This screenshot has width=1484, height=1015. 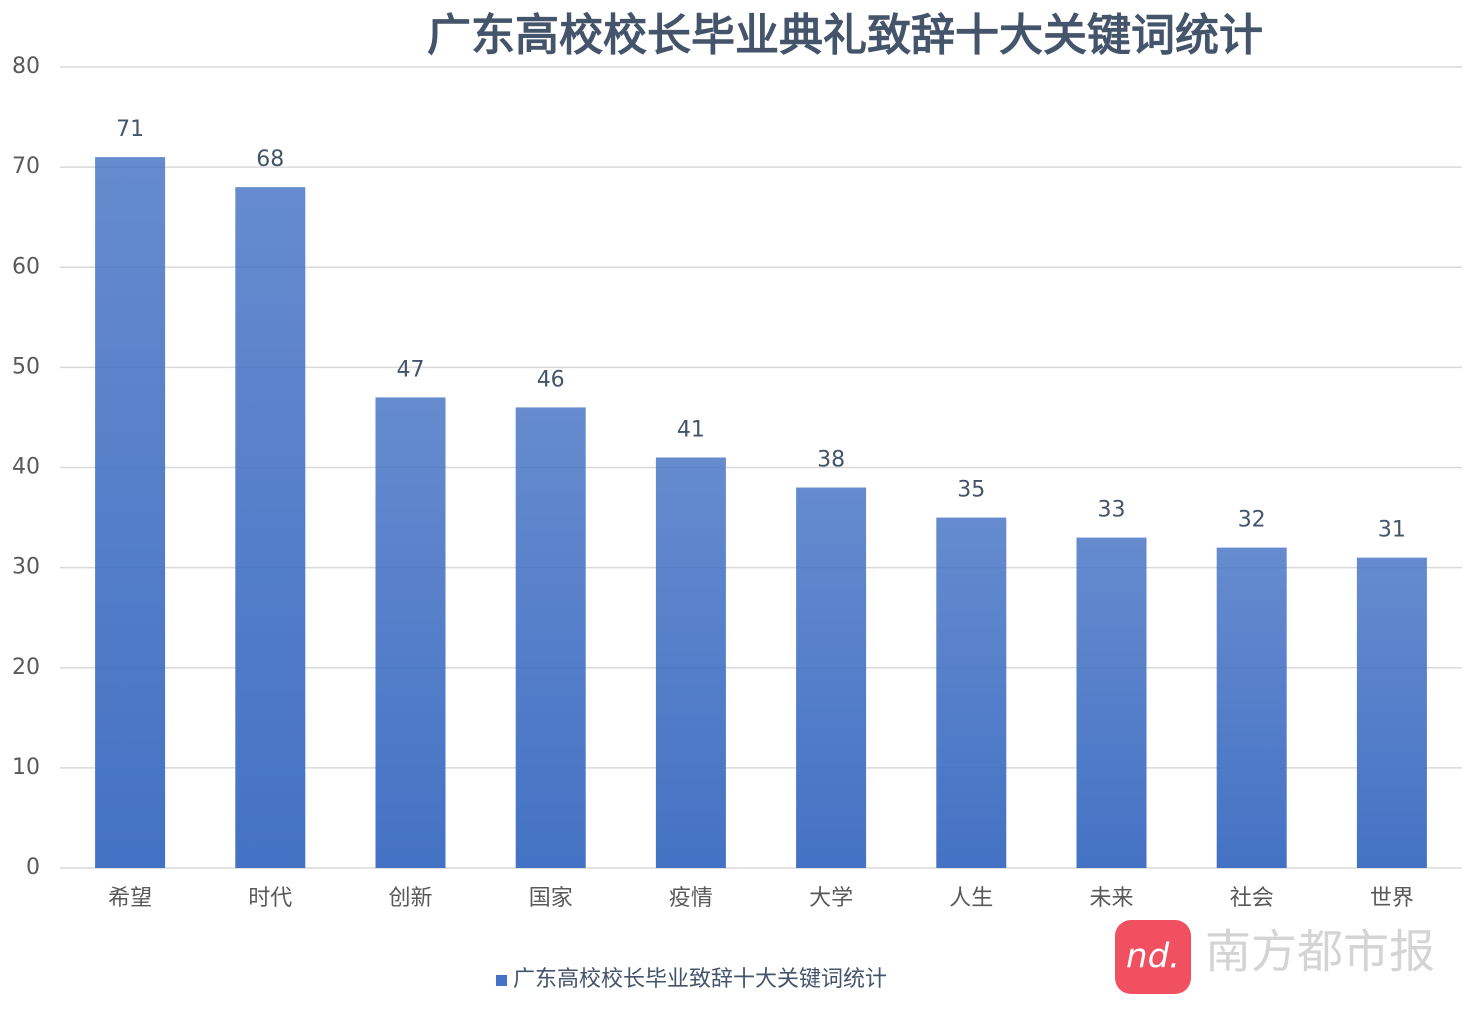 I want to click on x-tick-label: 时代, so click(x=270, y=898).